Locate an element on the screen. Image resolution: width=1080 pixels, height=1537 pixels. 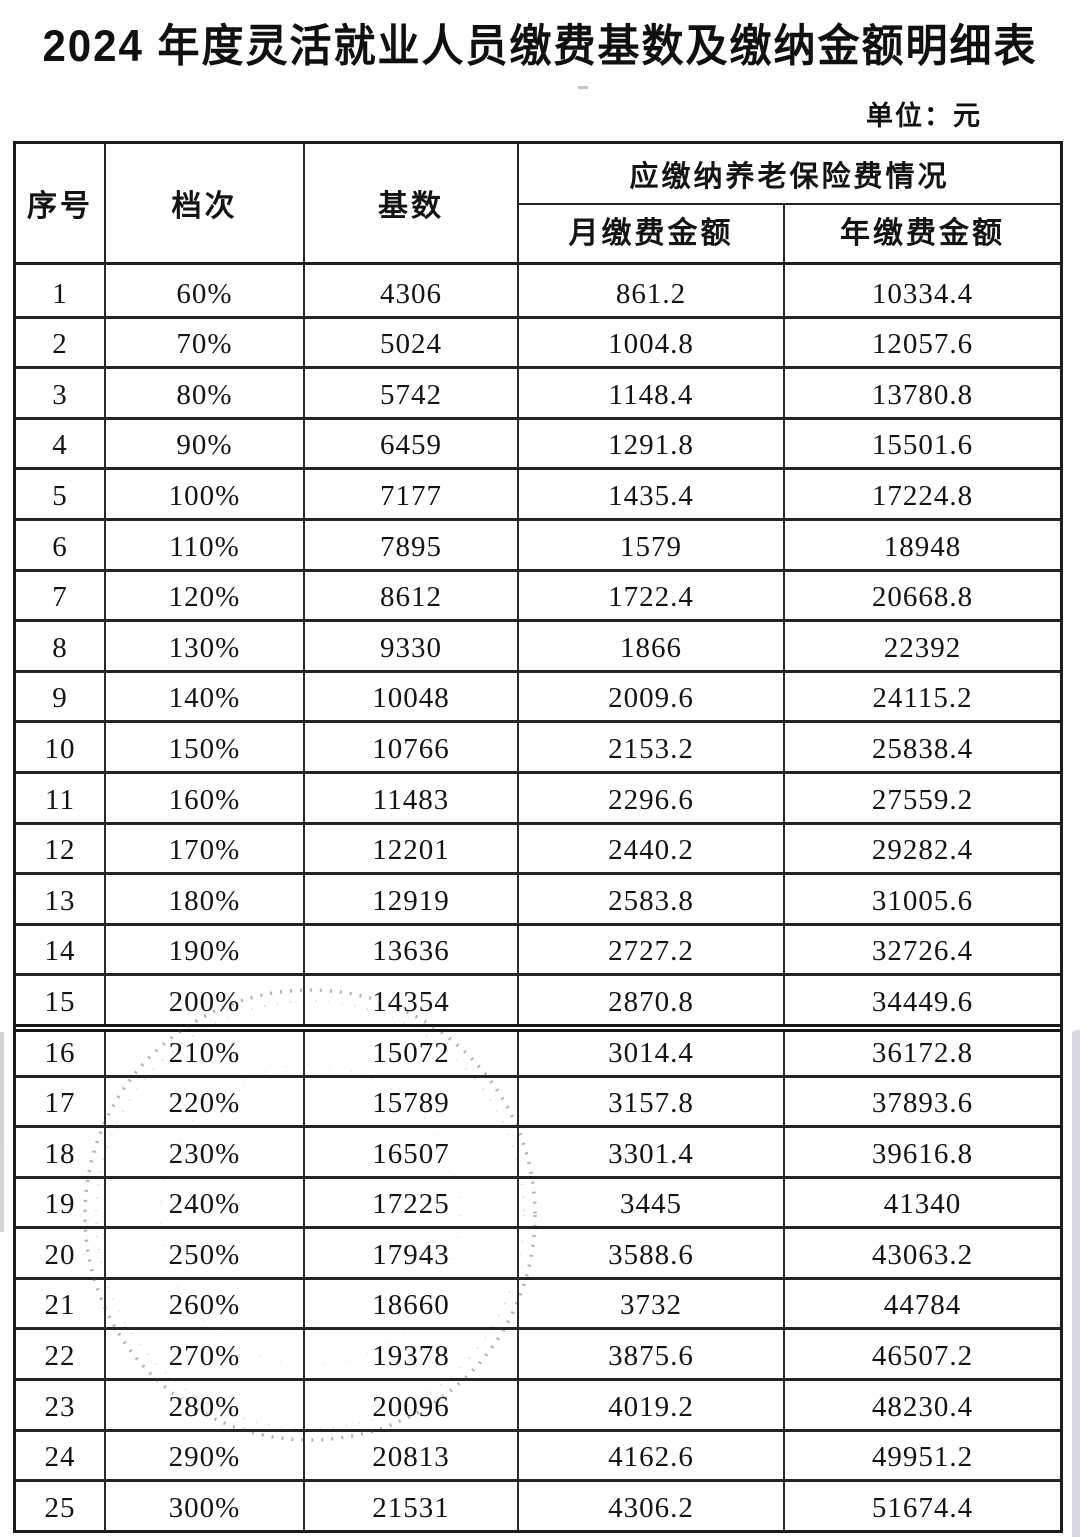
cell-monthly: 1004.8 is located at coordinates (652, 342).